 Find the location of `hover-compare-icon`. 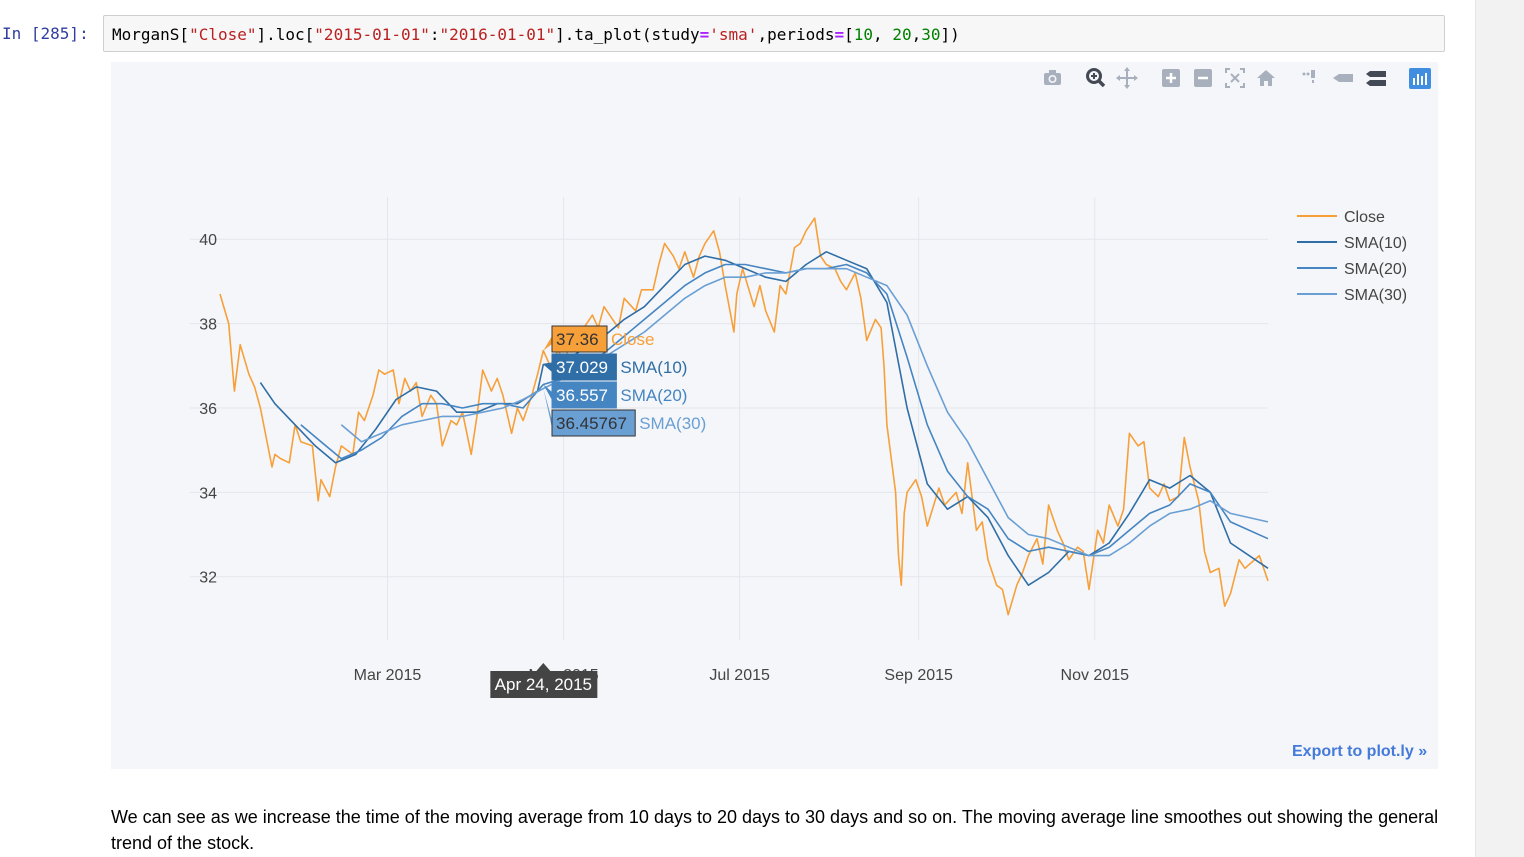

hover-compare-icon is located at coordinates (1376, 78).